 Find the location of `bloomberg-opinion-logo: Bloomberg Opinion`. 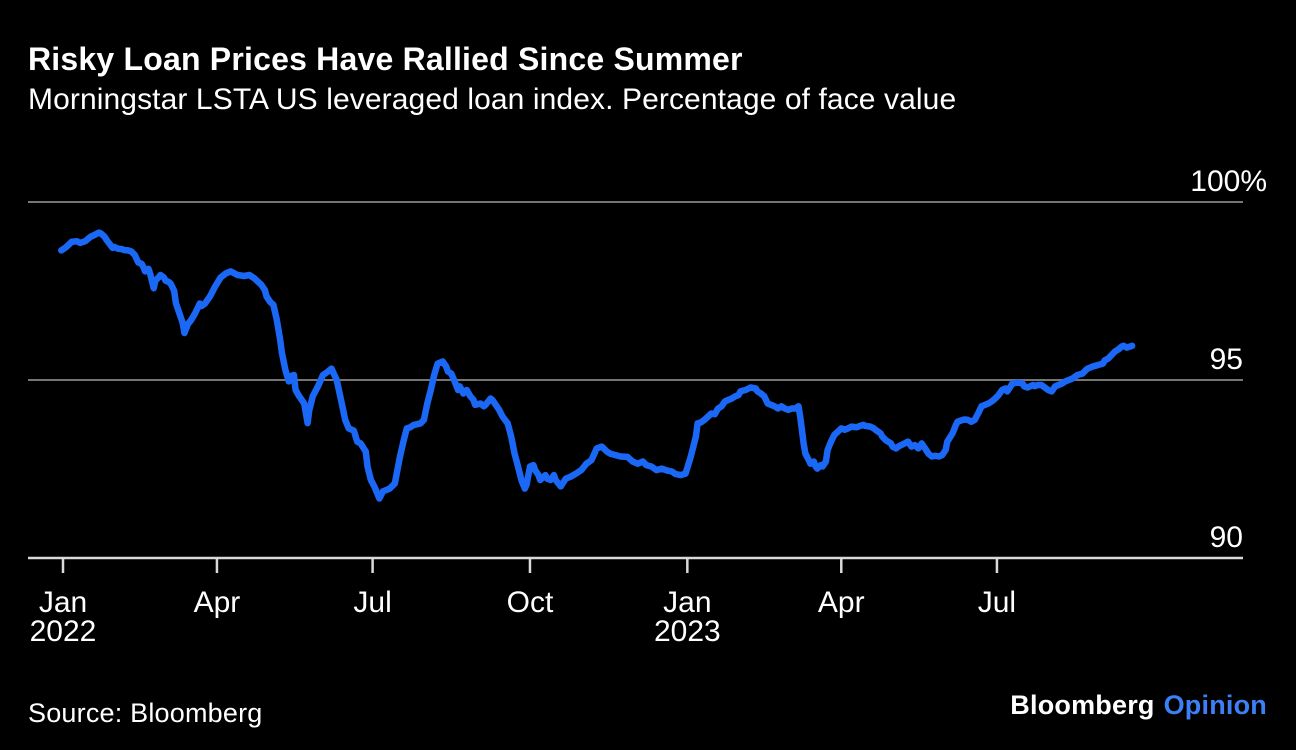

bloomberg-opinion-logo: Bloomberg Opinion is located at coordinates (1138, 705).